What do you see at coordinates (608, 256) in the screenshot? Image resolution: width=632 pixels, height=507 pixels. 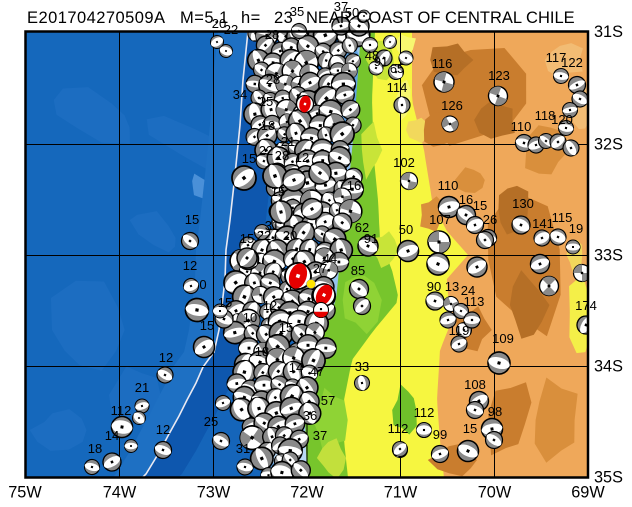 I see `svg-text: 33S` at bounding box center [608, 256].